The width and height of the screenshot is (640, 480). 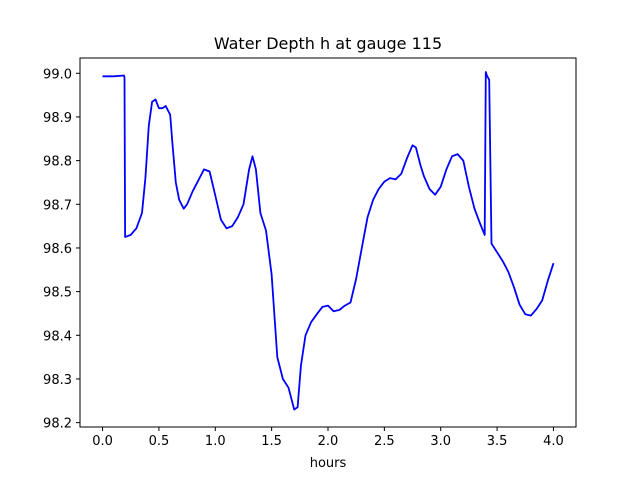 What do you see at coordinates (553, 441) in the screenshot?
I see `x-tick-label: 4.0` at bounding box center [553, 441].